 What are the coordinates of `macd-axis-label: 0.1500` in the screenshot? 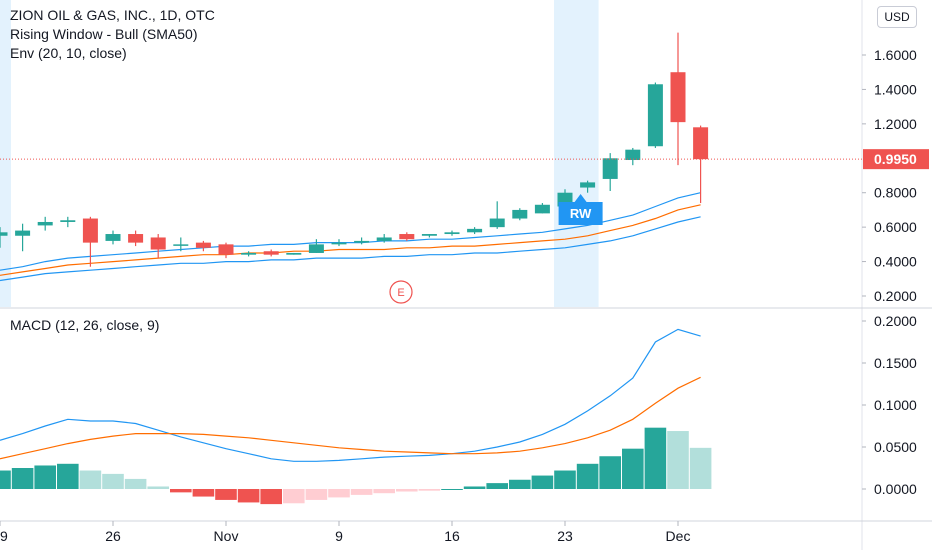 It's located at (895, 363).